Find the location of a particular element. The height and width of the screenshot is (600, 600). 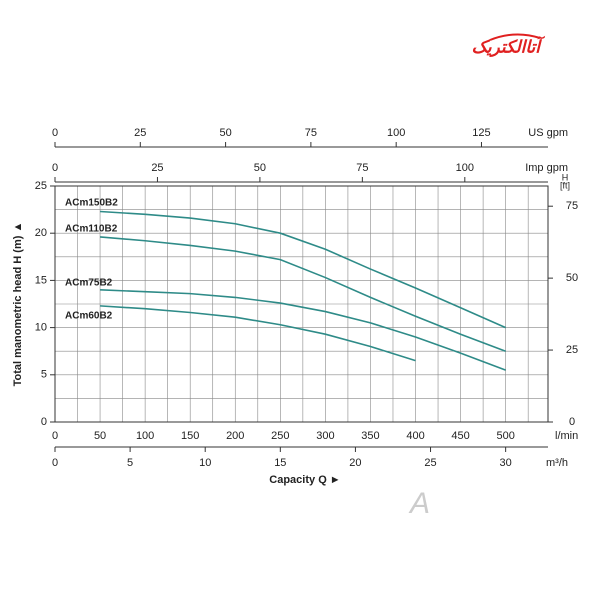

x-tick-label: 150 is located at coordinates (190, 436).